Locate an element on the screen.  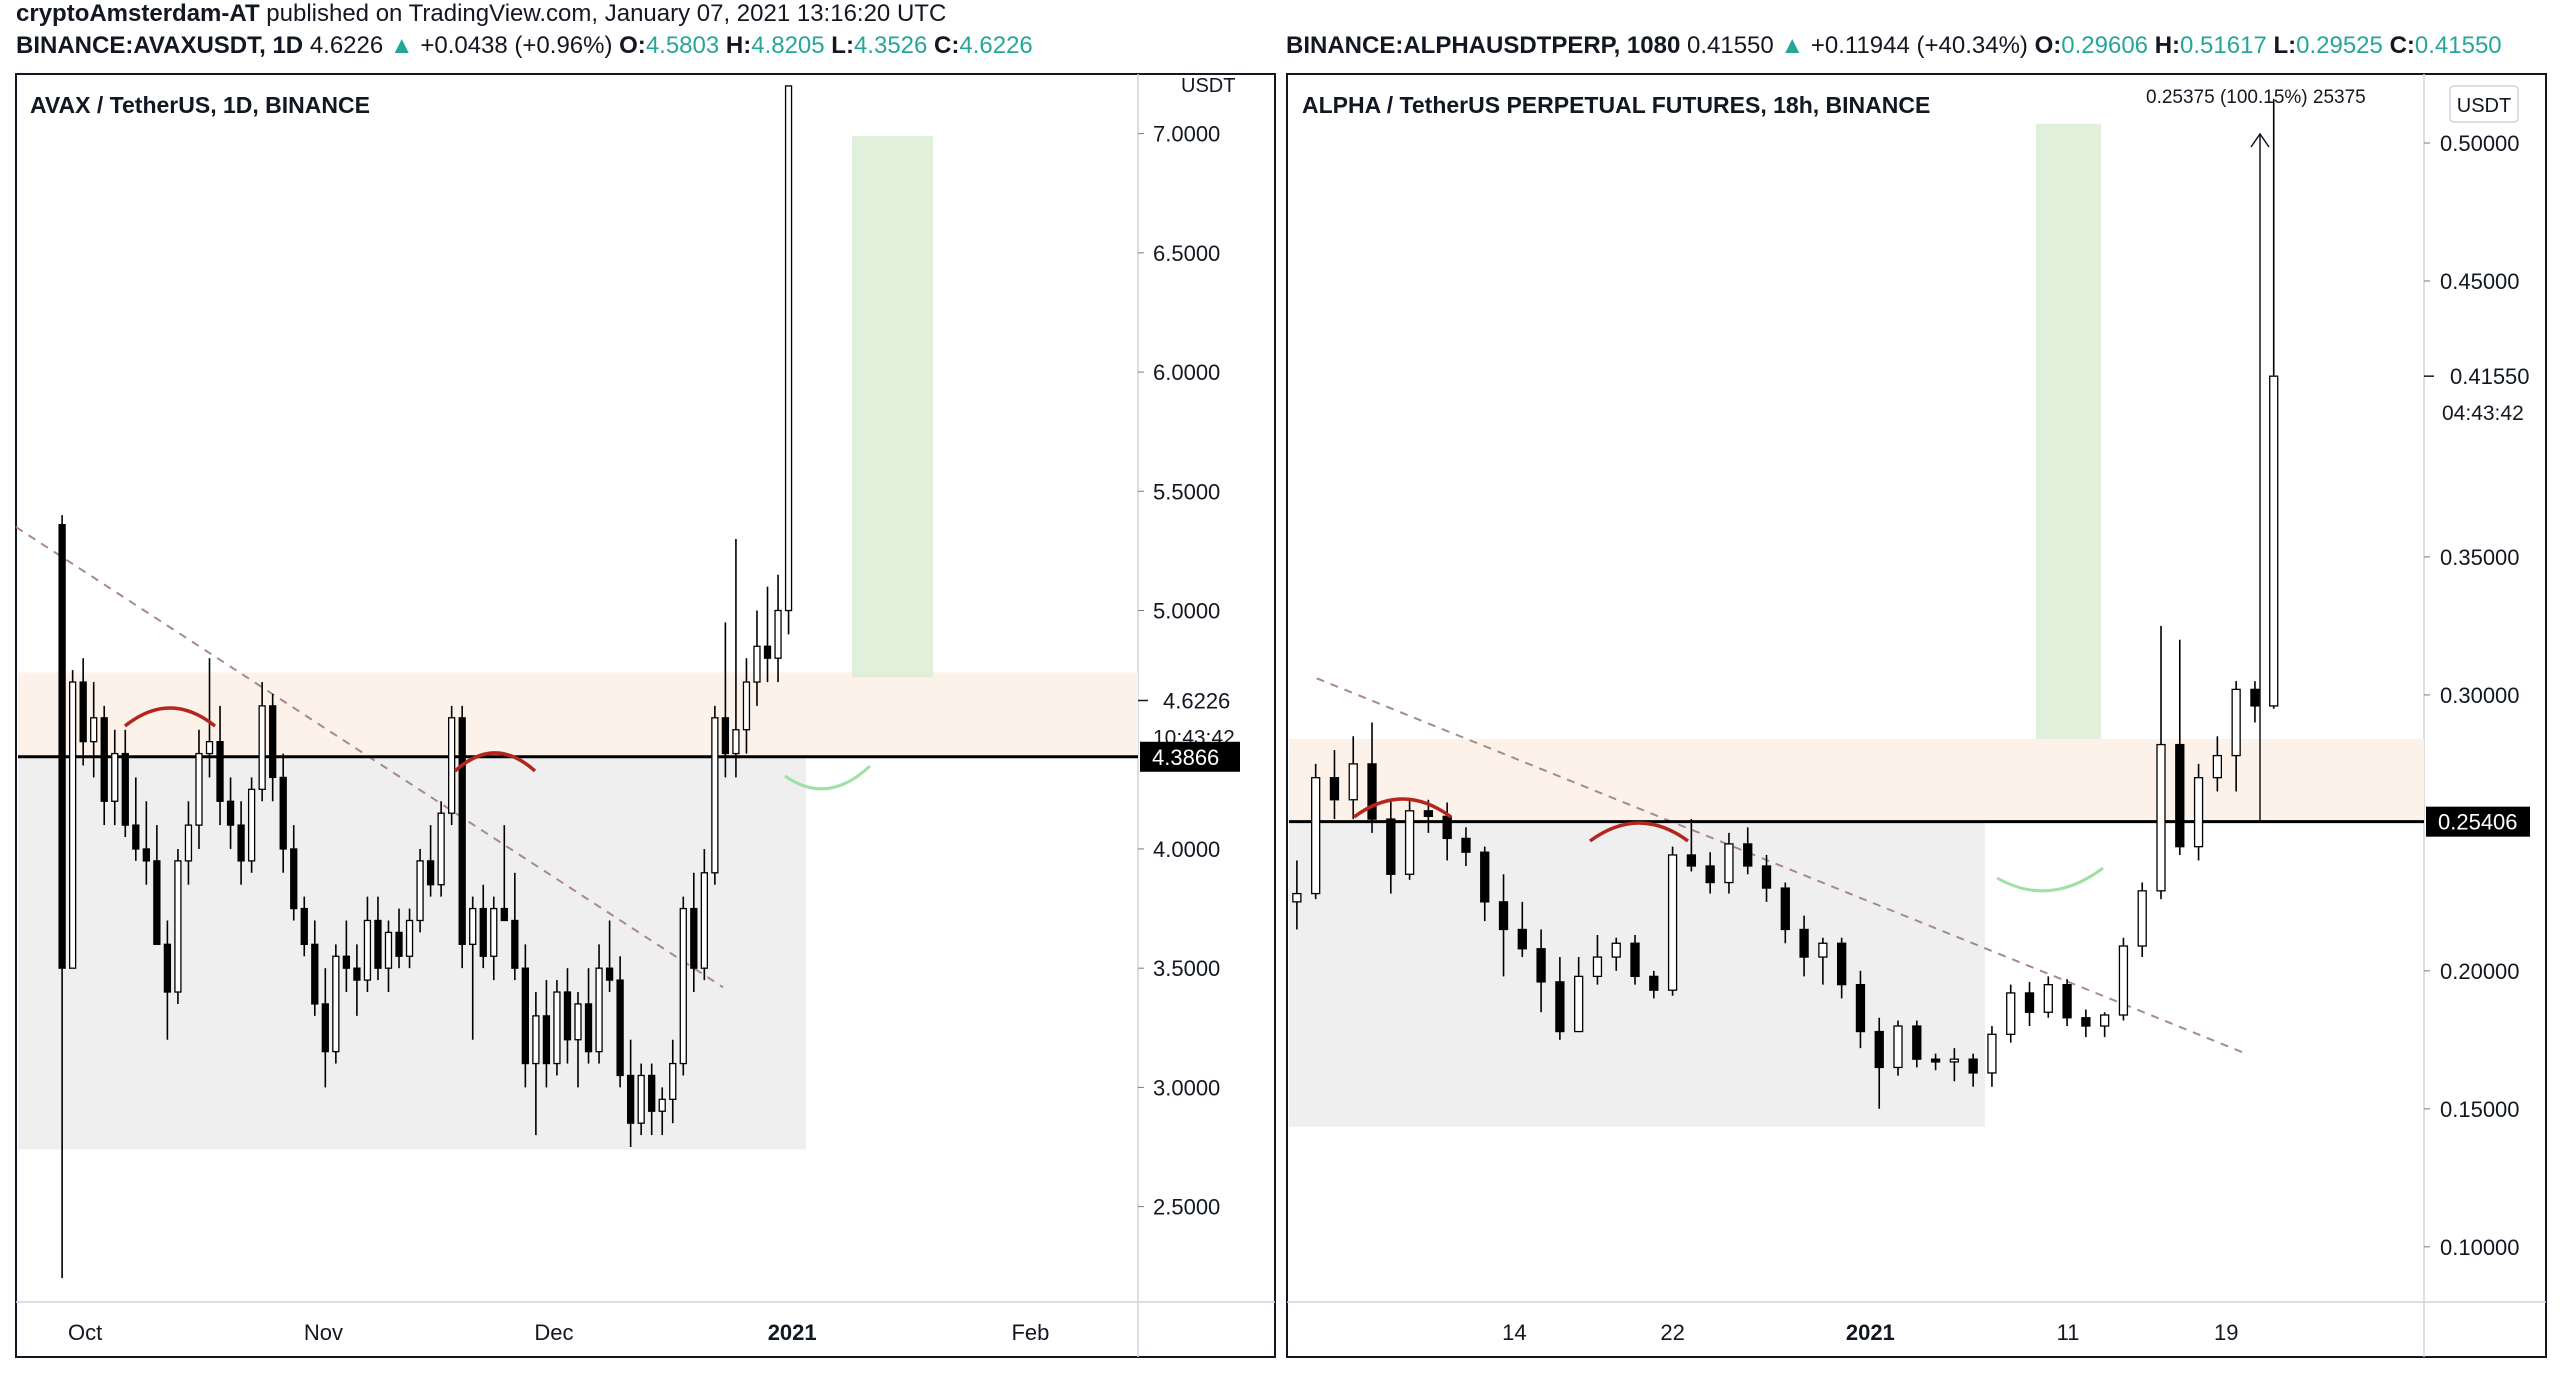
right-c-label: C: is located at coordinates (2402, 45).